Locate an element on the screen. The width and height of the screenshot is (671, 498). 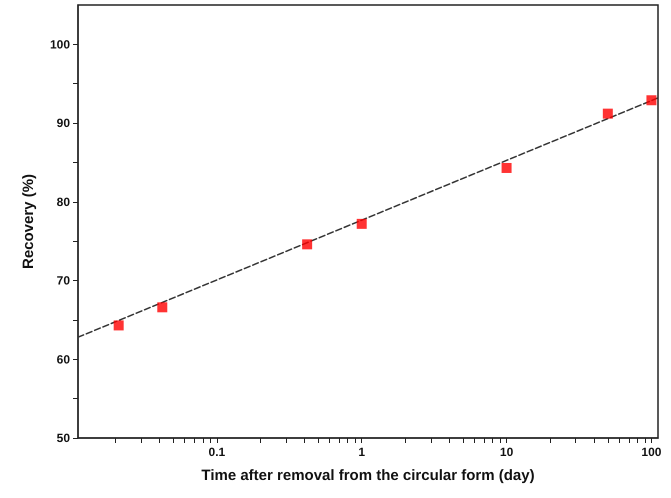
y-tick-label: 80 is located at coordinates (63, 201).